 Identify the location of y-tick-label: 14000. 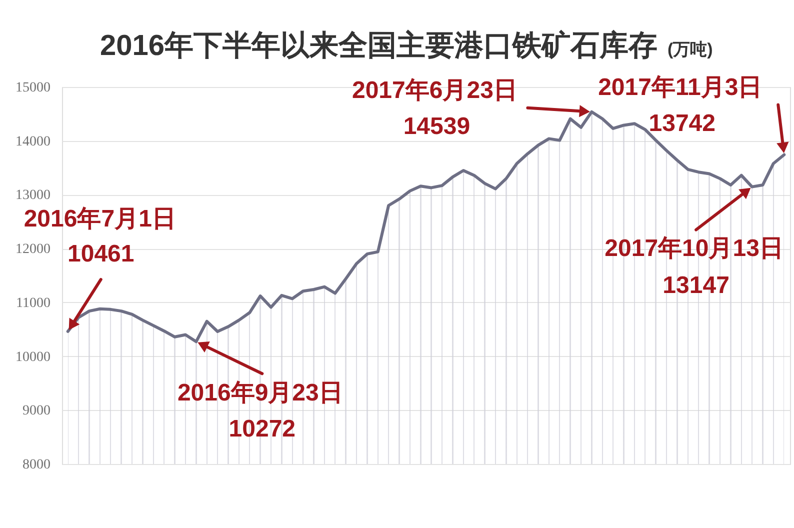
(33, 142).